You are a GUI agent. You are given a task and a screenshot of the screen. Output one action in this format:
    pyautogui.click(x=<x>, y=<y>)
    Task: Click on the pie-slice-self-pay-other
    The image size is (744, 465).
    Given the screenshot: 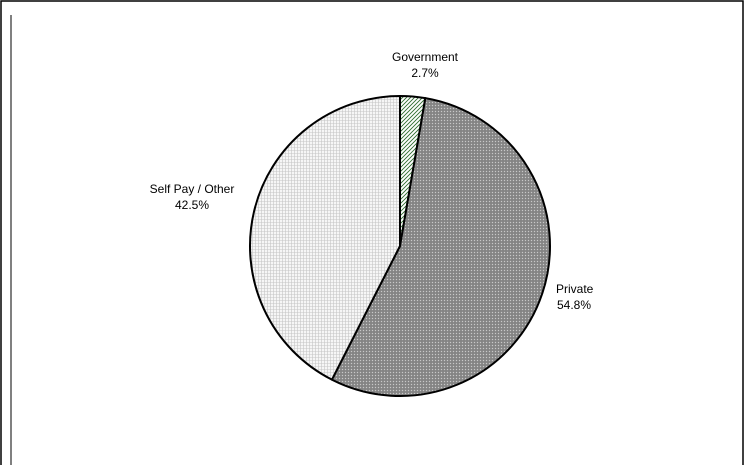 What is the action you would take?
    pyautogui.click(x=325, y=238)
    